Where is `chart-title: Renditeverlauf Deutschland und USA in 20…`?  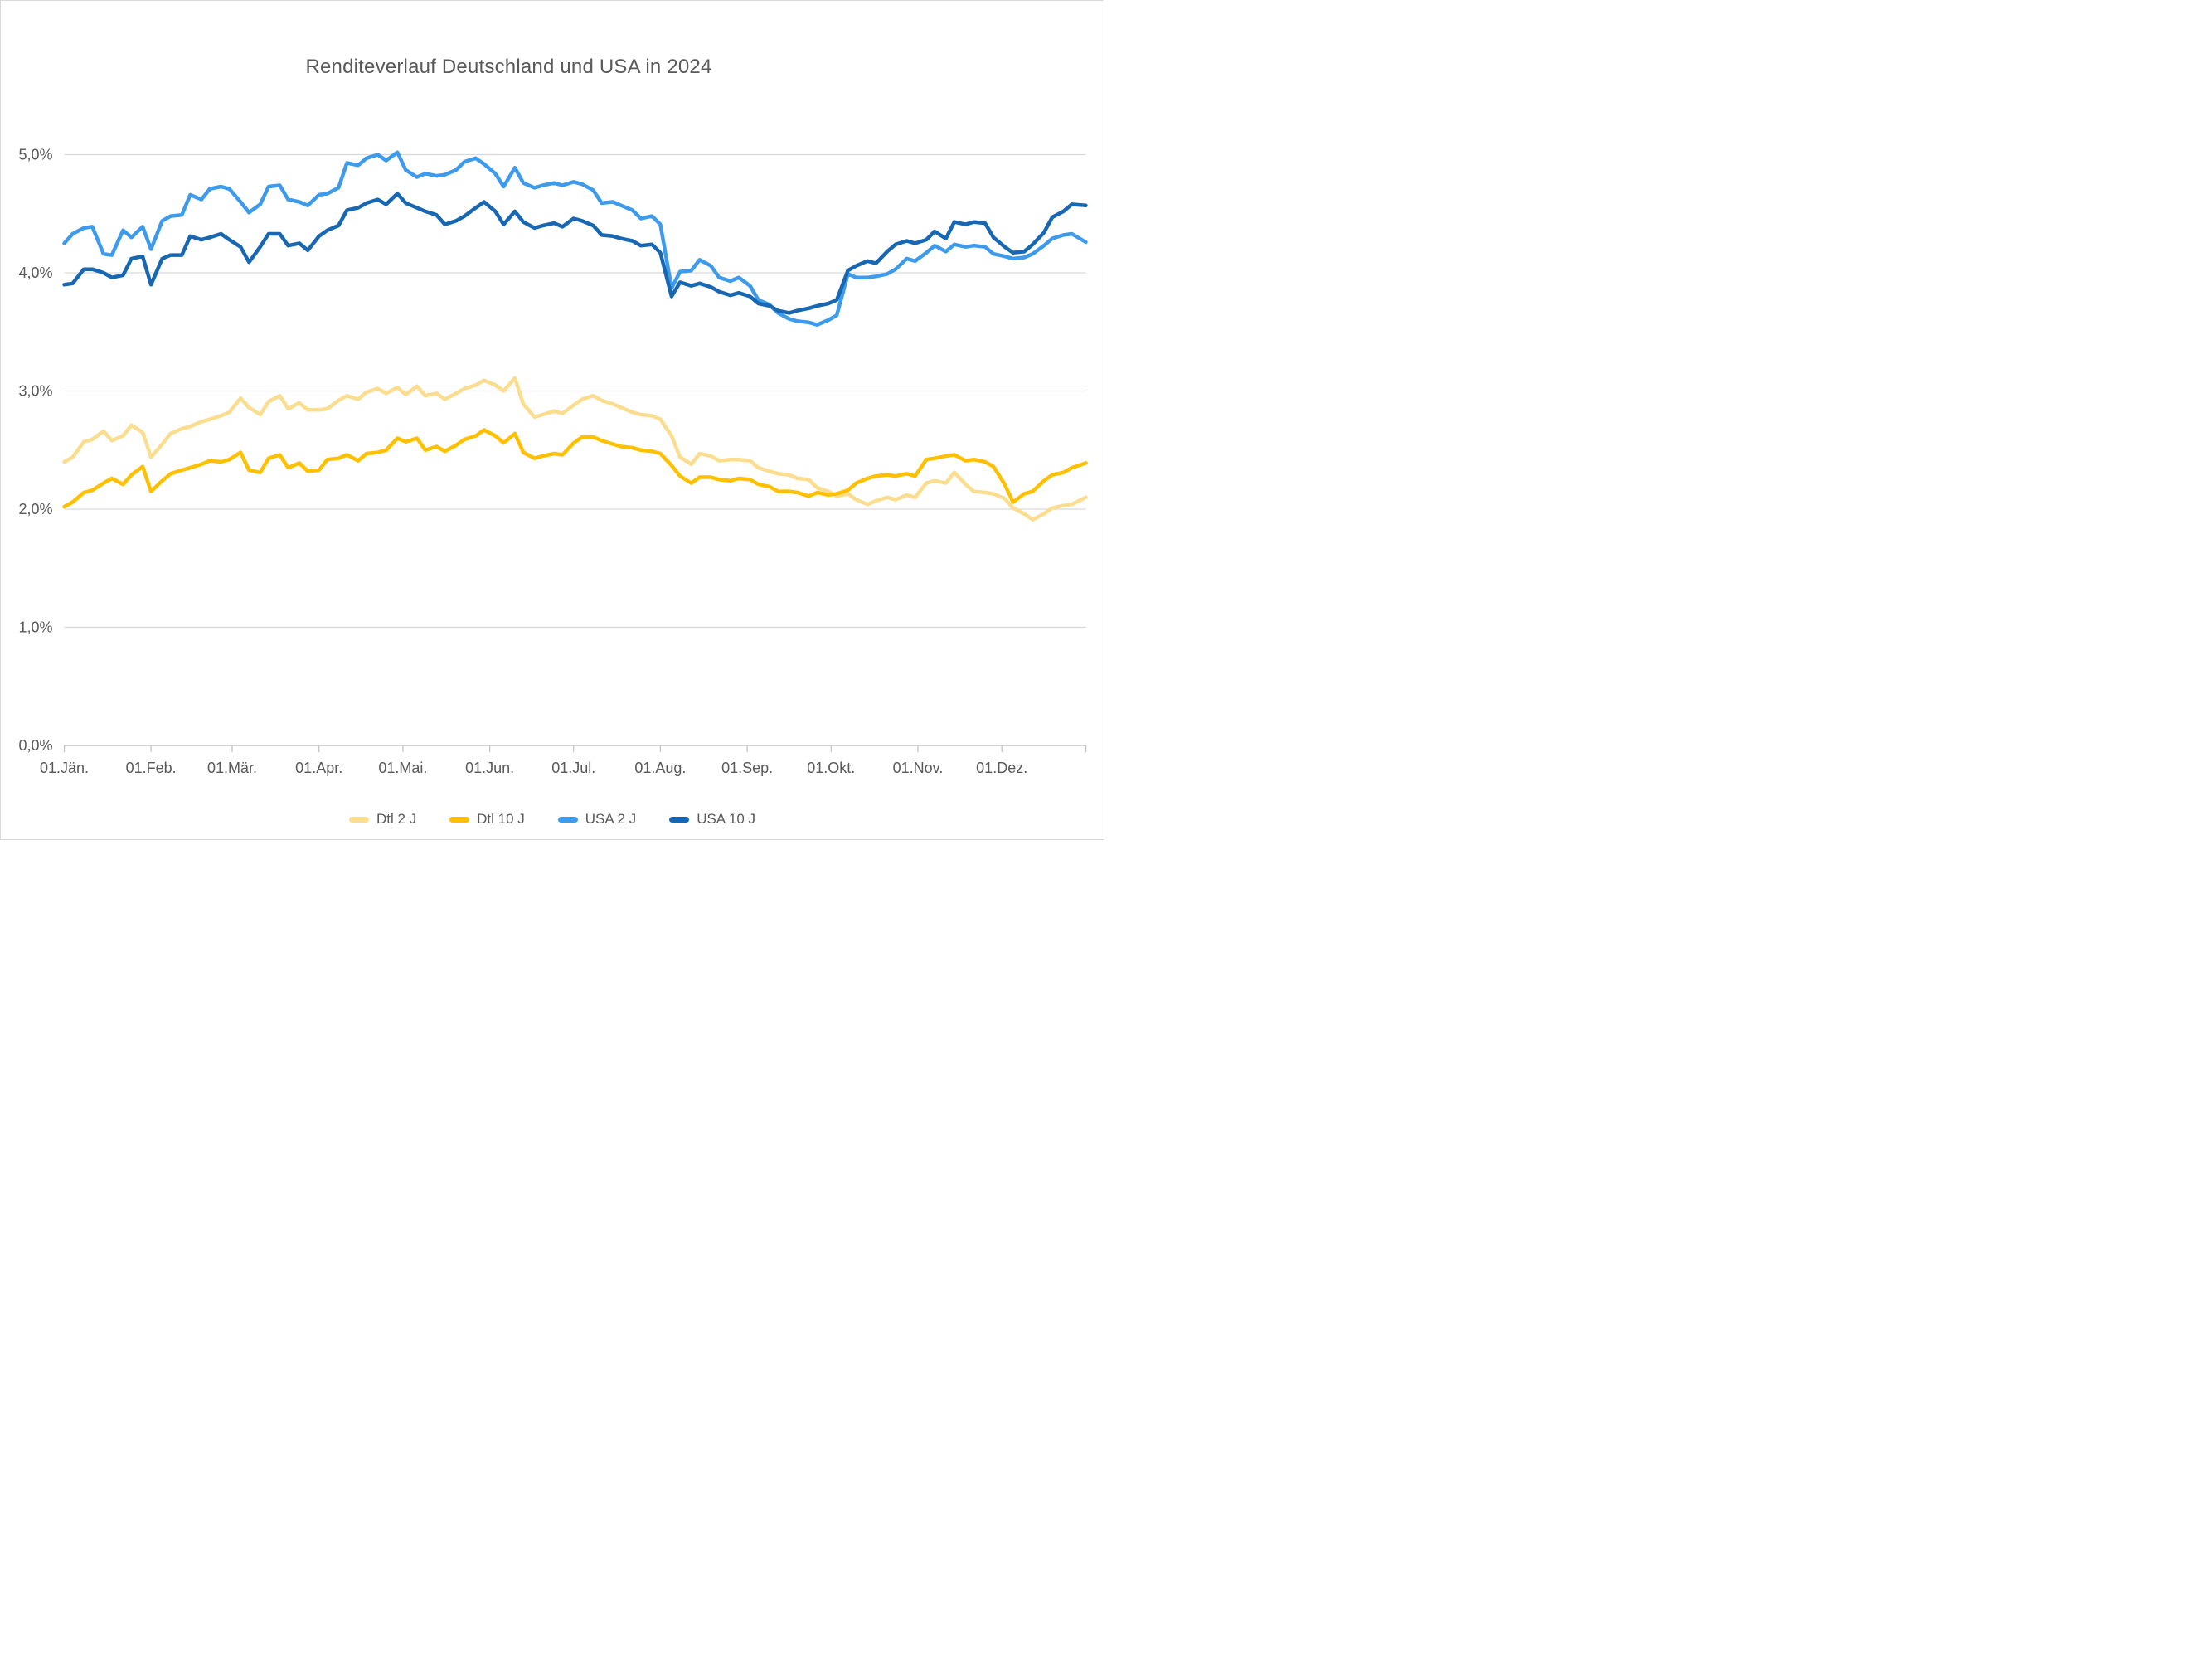 chart-title: Renditeverlauf Deutschland und USA in 20… is located at coordinates (508, 67).